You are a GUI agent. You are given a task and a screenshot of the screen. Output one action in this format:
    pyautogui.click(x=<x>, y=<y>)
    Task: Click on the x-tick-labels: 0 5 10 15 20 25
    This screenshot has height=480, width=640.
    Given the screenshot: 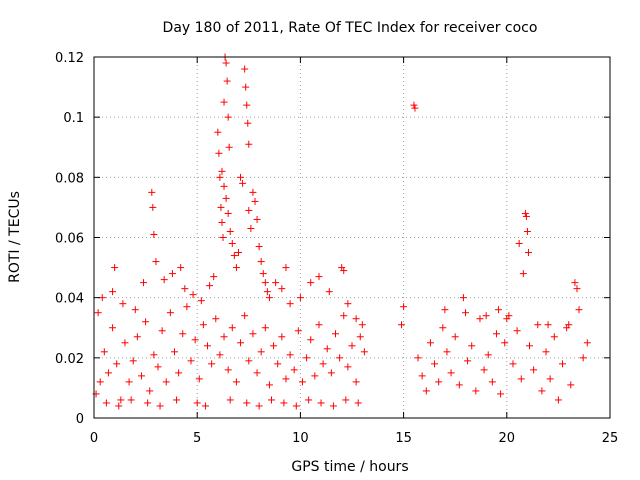 What is the action you would take?
    pyautogui.click(x=354, y=438)
    